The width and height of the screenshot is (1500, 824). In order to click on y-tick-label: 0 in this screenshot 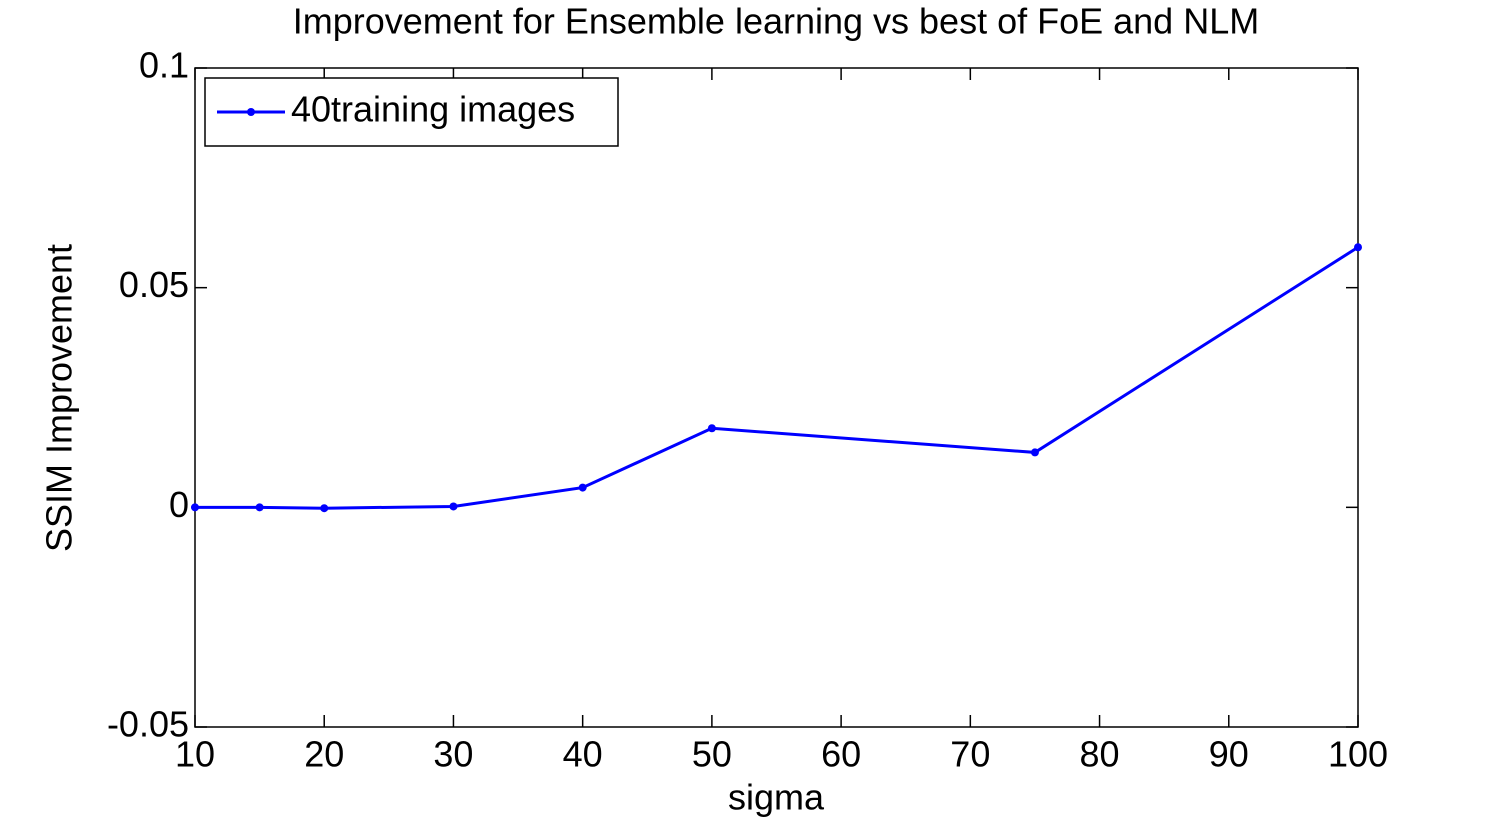, I will do `click(179, 504)`.